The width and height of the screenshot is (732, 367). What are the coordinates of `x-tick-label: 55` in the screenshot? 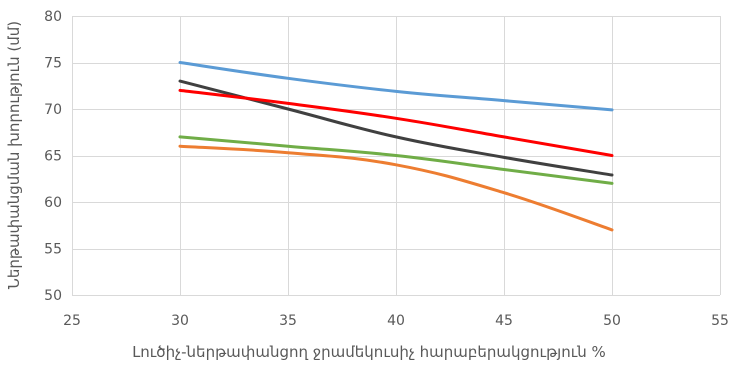 It's located at (720, 321).